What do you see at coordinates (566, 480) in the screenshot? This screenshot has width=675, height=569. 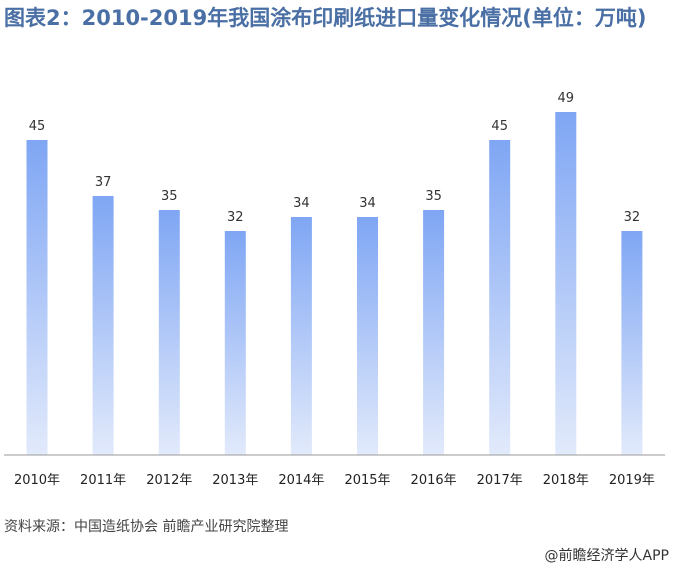 I see `x-tick-2018年: 2018年` at bounding box center [566, 480].